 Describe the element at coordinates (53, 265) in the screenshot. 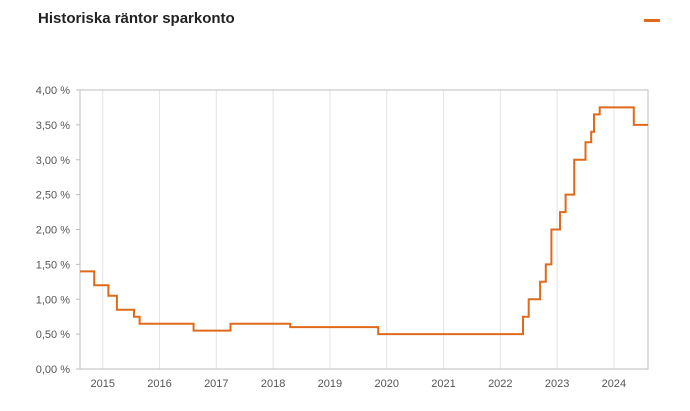

I see `y-tick-label: 1,50 %` at that location.